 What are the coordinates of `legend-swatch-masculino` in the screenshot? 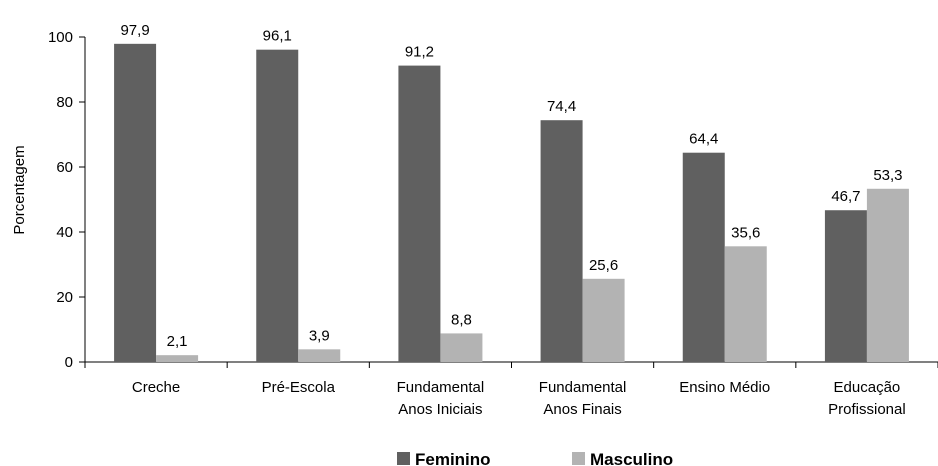 It's located at (578, 458).